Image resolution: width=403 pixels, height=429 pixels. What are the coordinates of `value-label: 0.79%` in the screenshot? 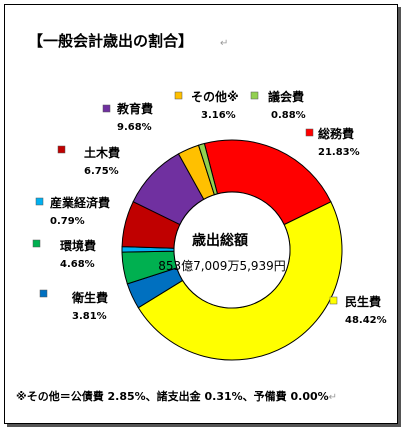 It's located at (67, 221).